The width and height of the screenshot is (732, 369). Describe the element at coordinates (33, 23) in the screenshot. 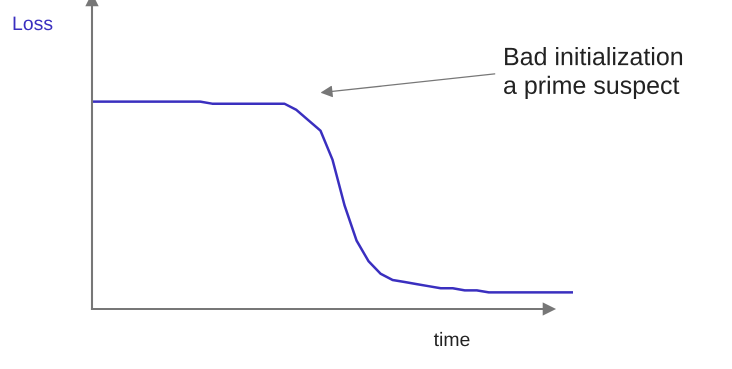

I see `y-axis-title: Loss` at that location.